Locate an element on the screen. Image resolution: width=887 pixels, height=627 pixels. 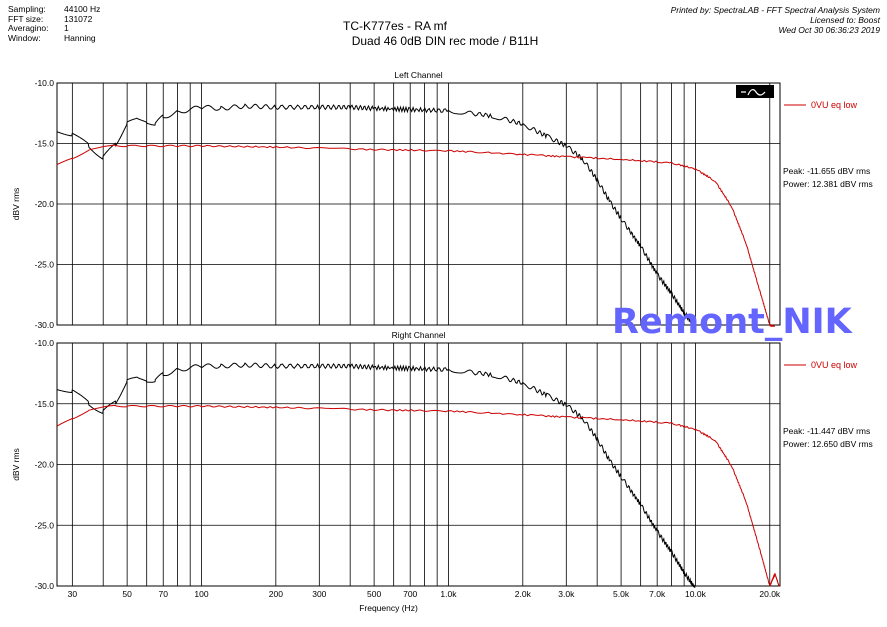
x-tick-label: 7.0k is located at coordinates (657, 594).